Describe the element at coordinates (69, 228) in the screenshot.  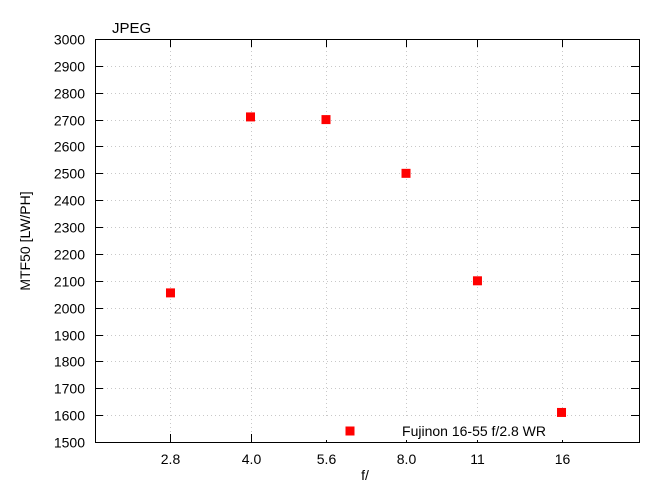
I see `y-tick-label: 2300` at that location.